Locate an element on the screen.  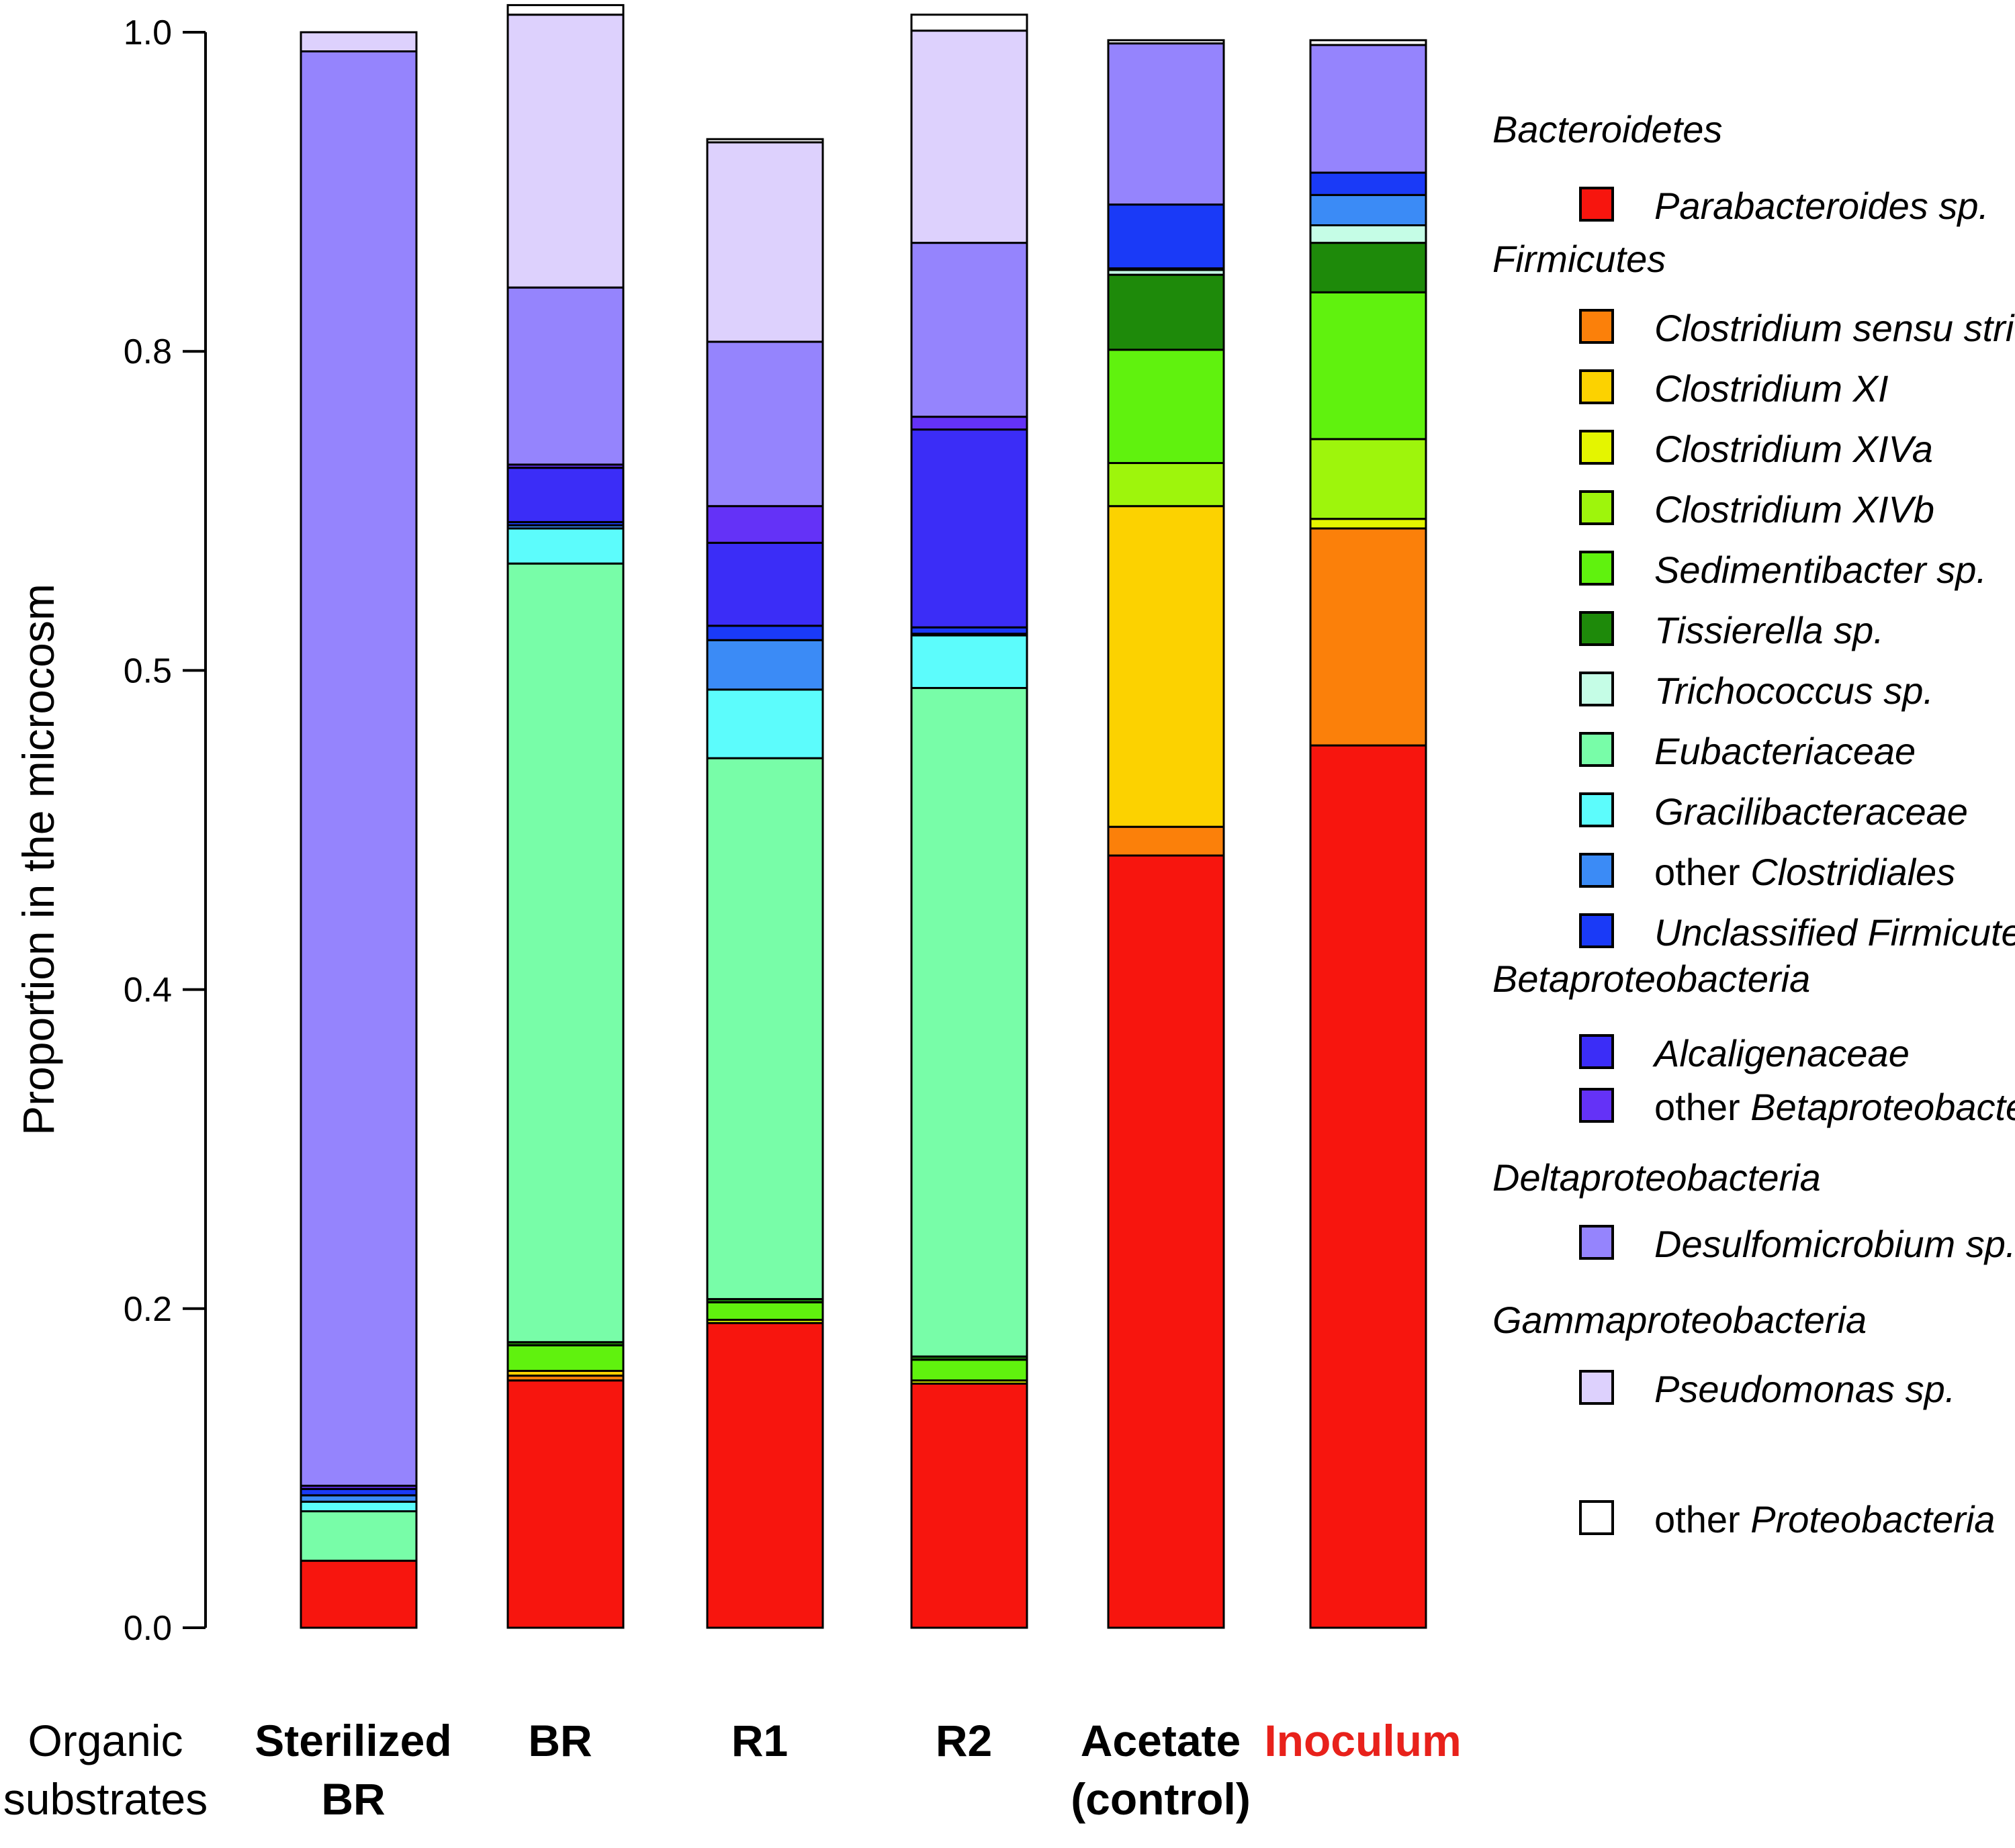
legend-label: Alcaligenaceae is located at coordinates (1781, 1053).